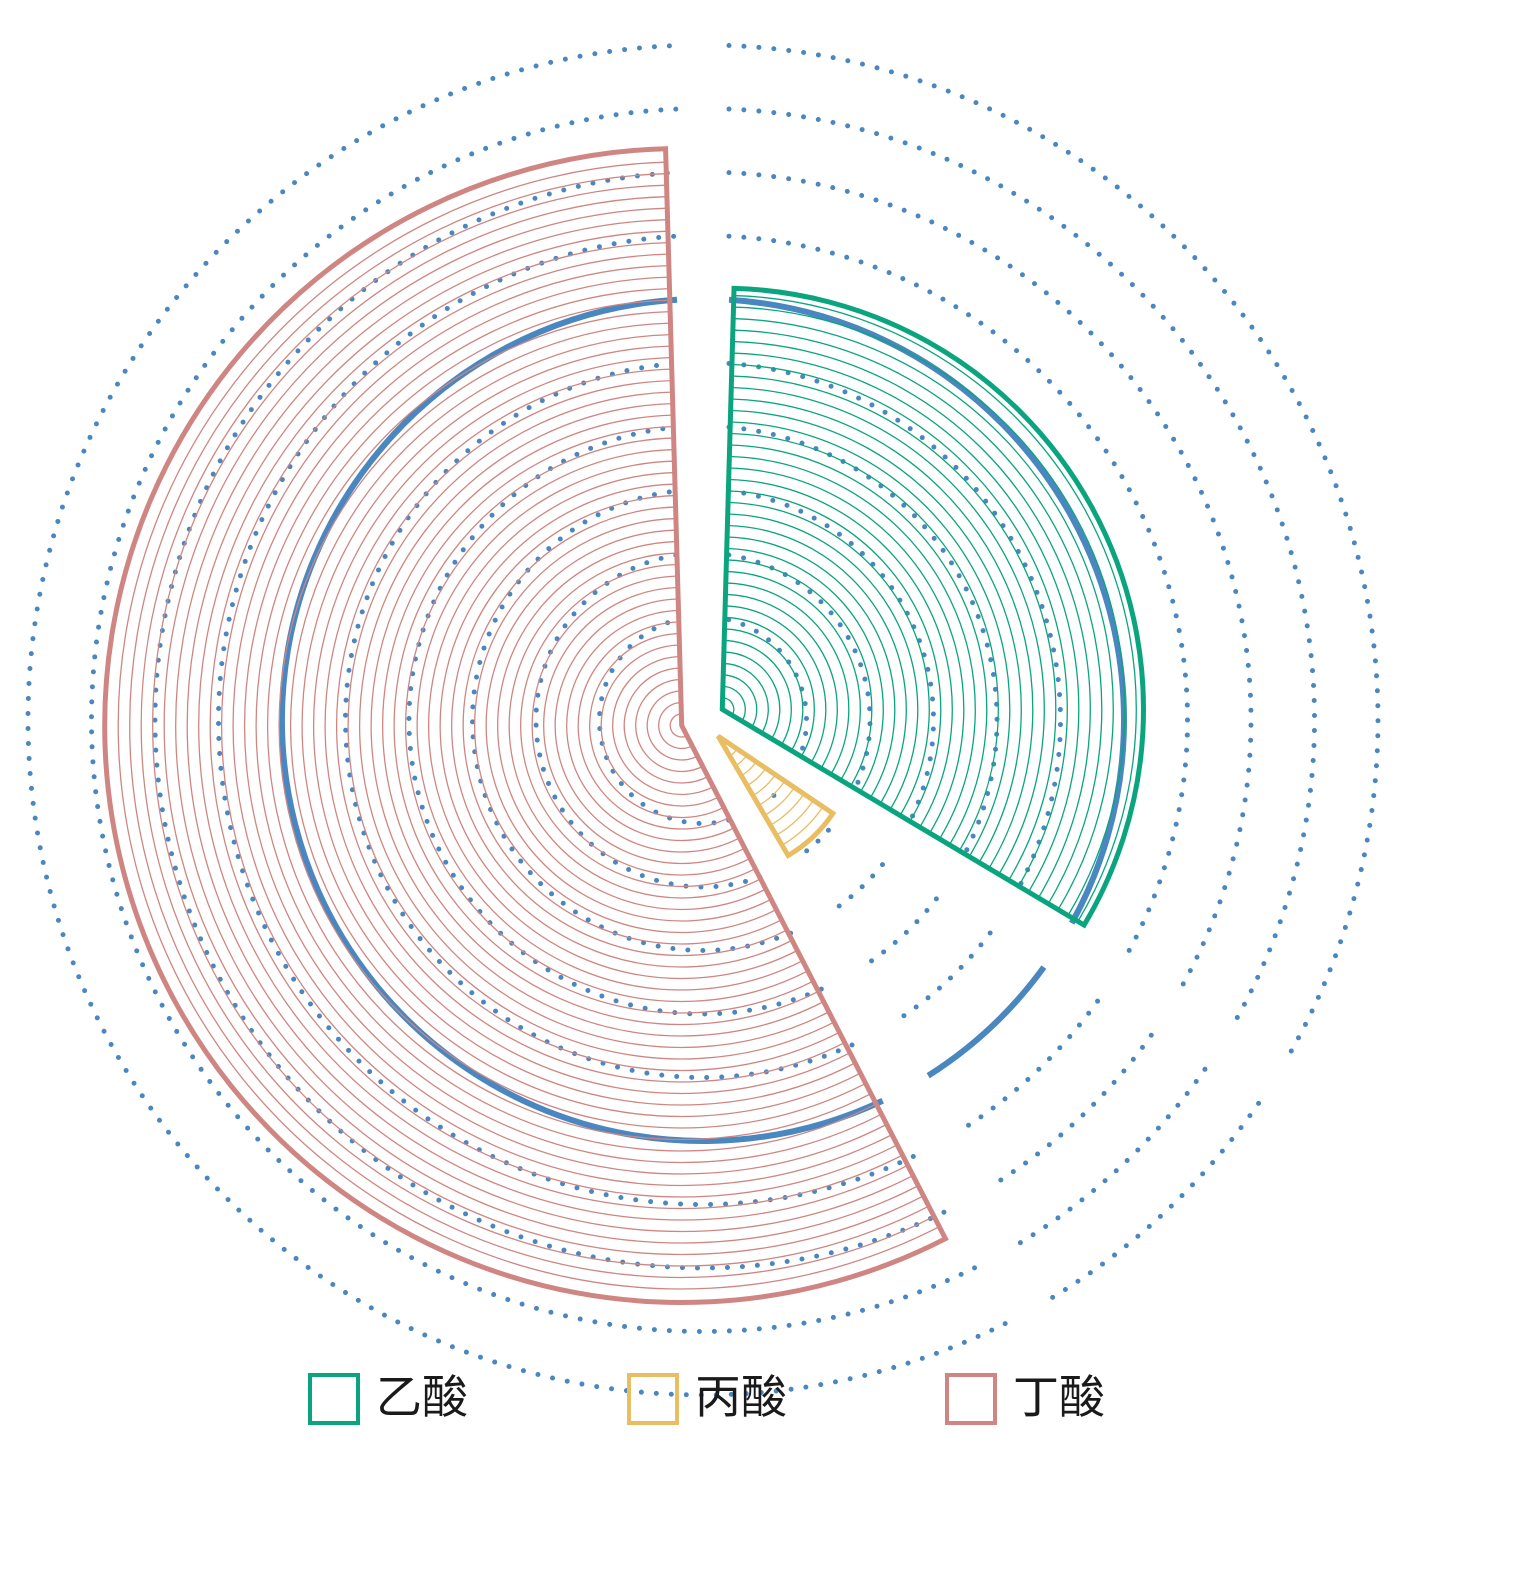  I want to click on legend-label-acetic: 乙酸, so click(422, 1397).